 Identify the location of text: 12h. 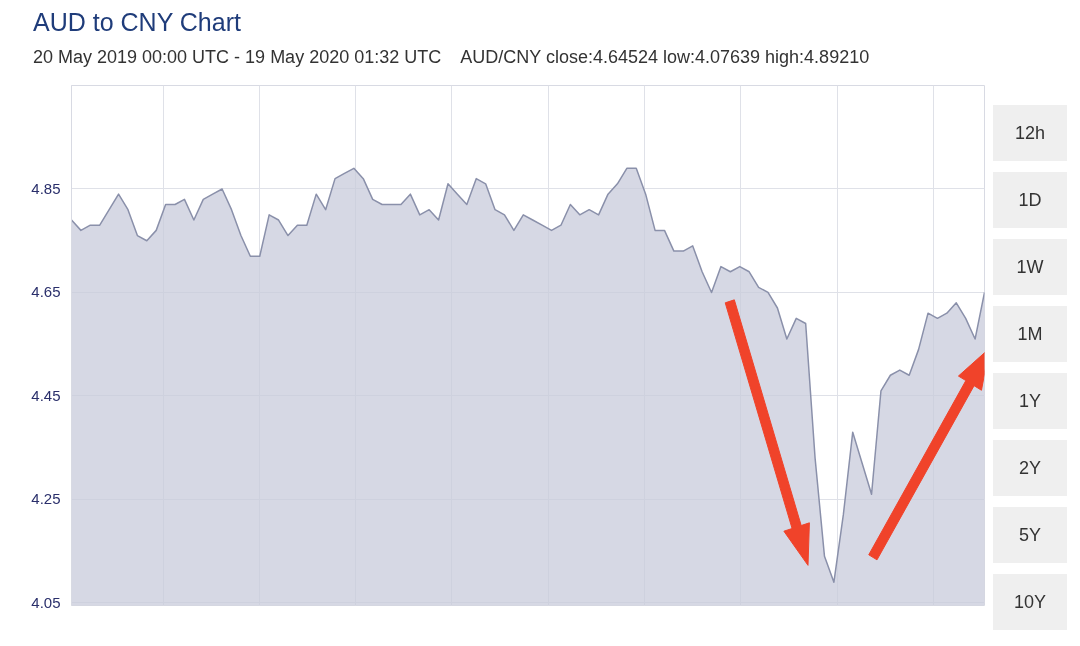
(1030, 133).